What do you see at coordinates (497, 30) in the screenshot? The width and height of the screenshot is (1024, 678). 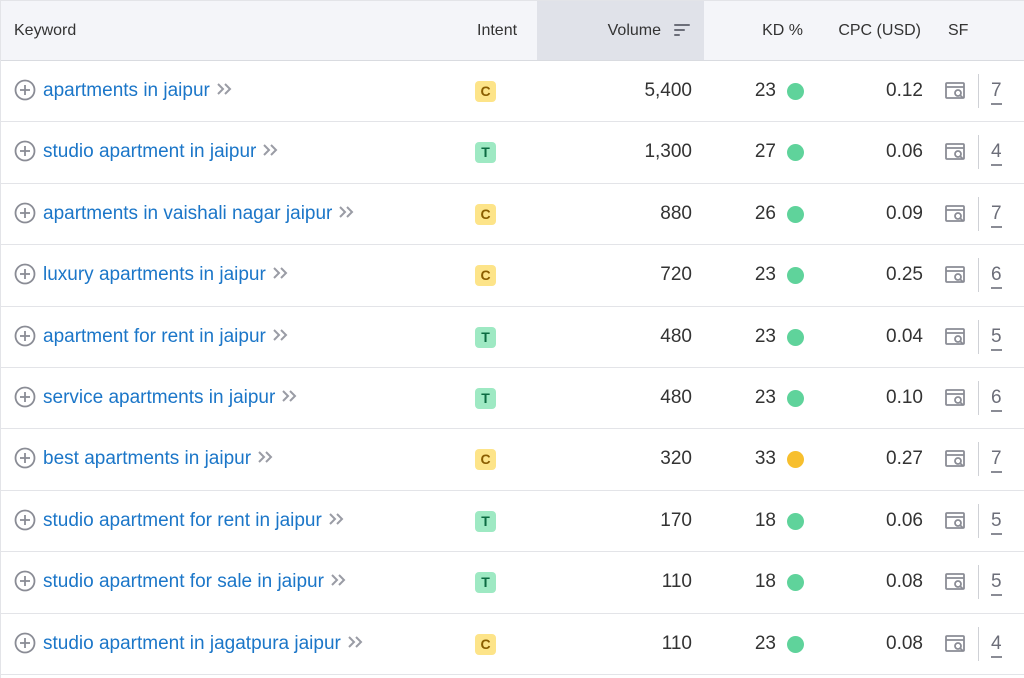 I see `column-header-intent: Intent` at bounding box center [497, 30].